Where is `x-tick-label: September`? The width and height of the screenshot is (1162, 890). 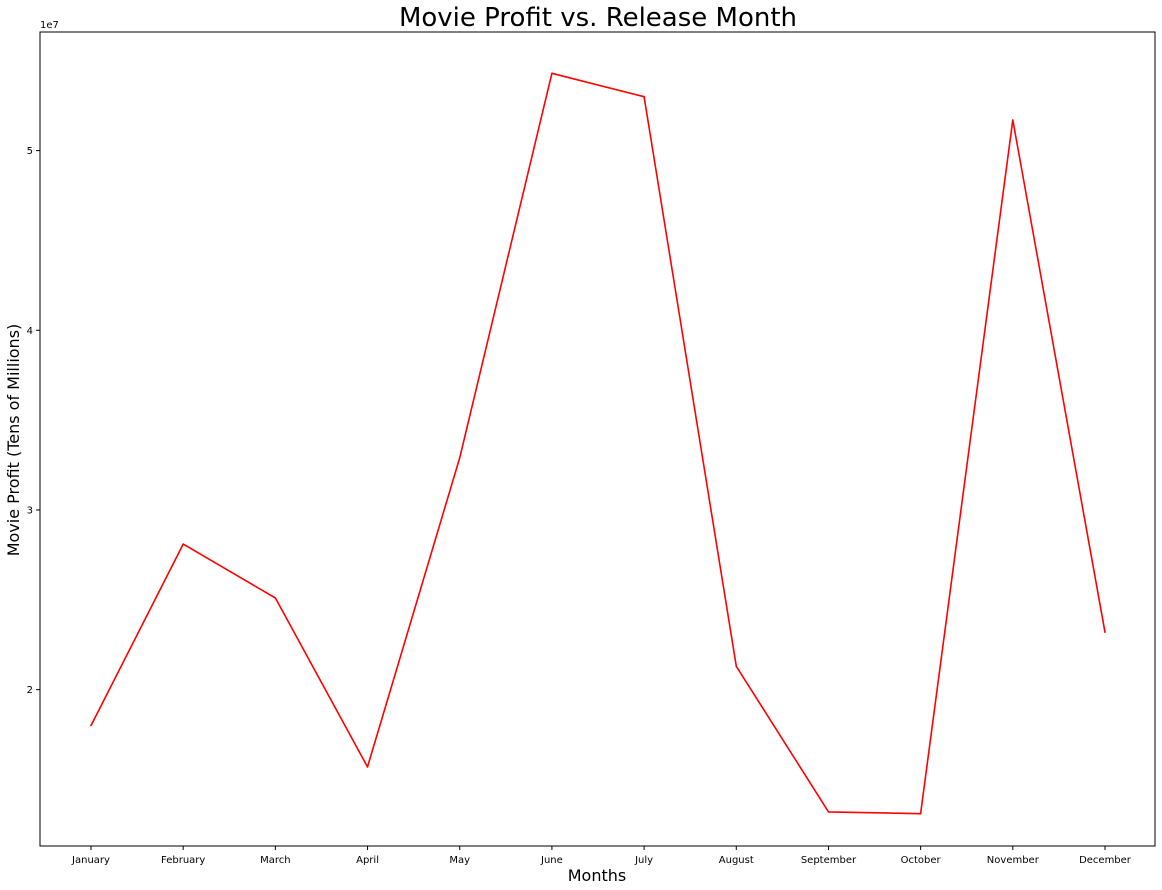 x-tick-label: September is located at coordinates (829, 860).